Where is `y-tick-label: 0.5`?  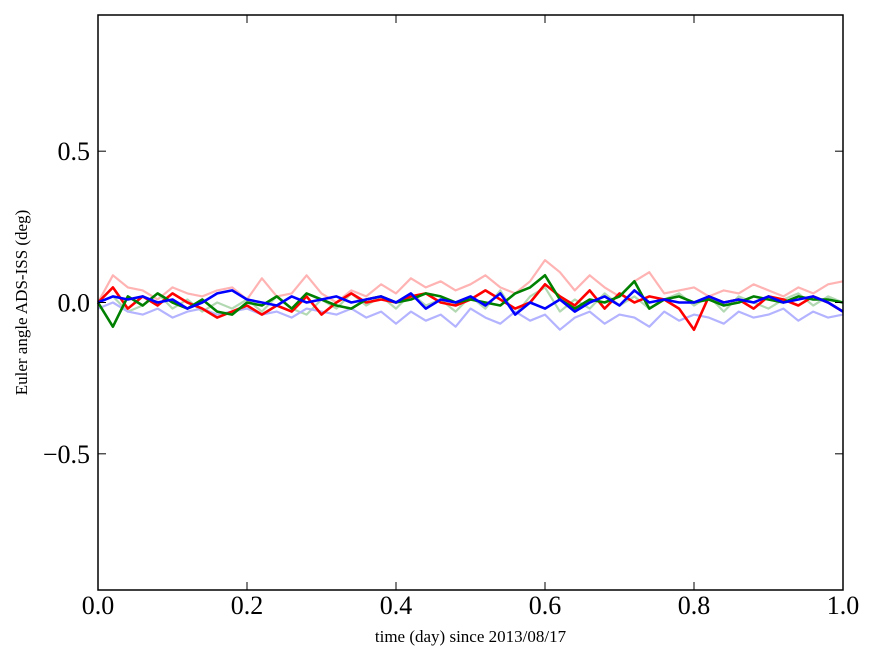
y-tick-label: 0.5 is located at coordinates (74, 151).